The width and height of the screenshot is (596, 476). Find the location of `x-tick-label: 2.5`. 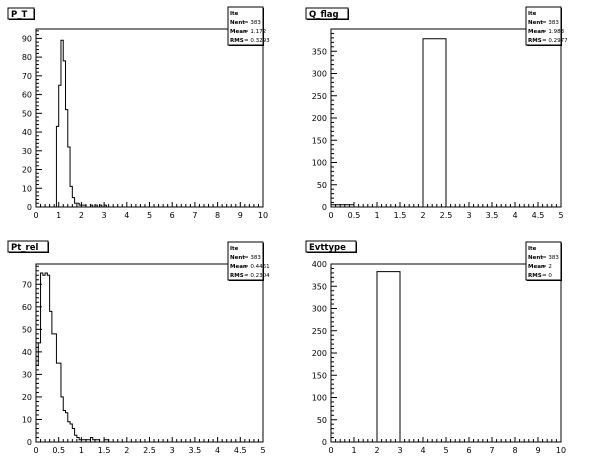

x-tick-label: 2.5 is located at coordinates (446, 215).